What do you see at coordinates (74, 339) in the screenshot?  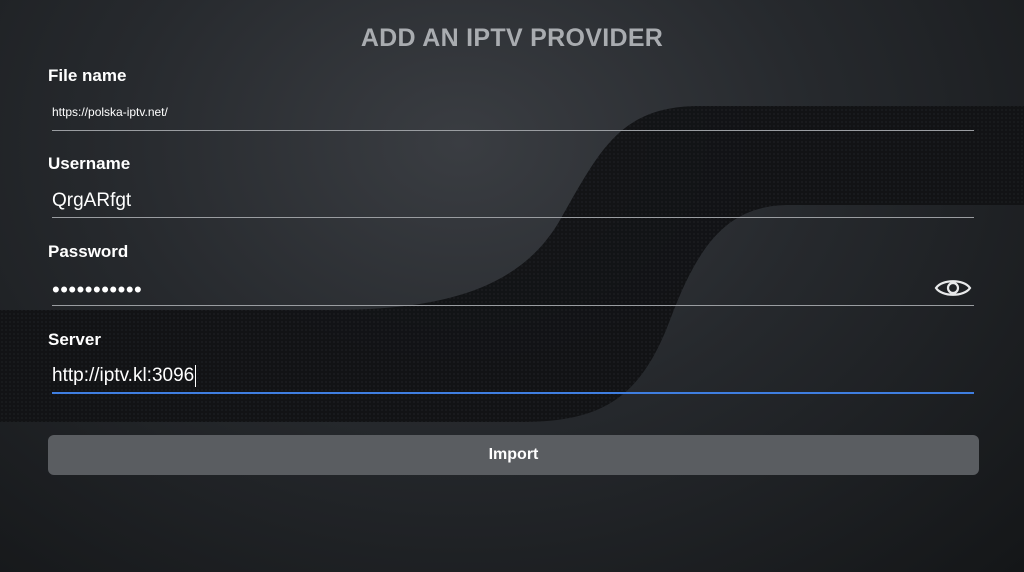 I see `server-label: Server` at bounding box center [74, 339].